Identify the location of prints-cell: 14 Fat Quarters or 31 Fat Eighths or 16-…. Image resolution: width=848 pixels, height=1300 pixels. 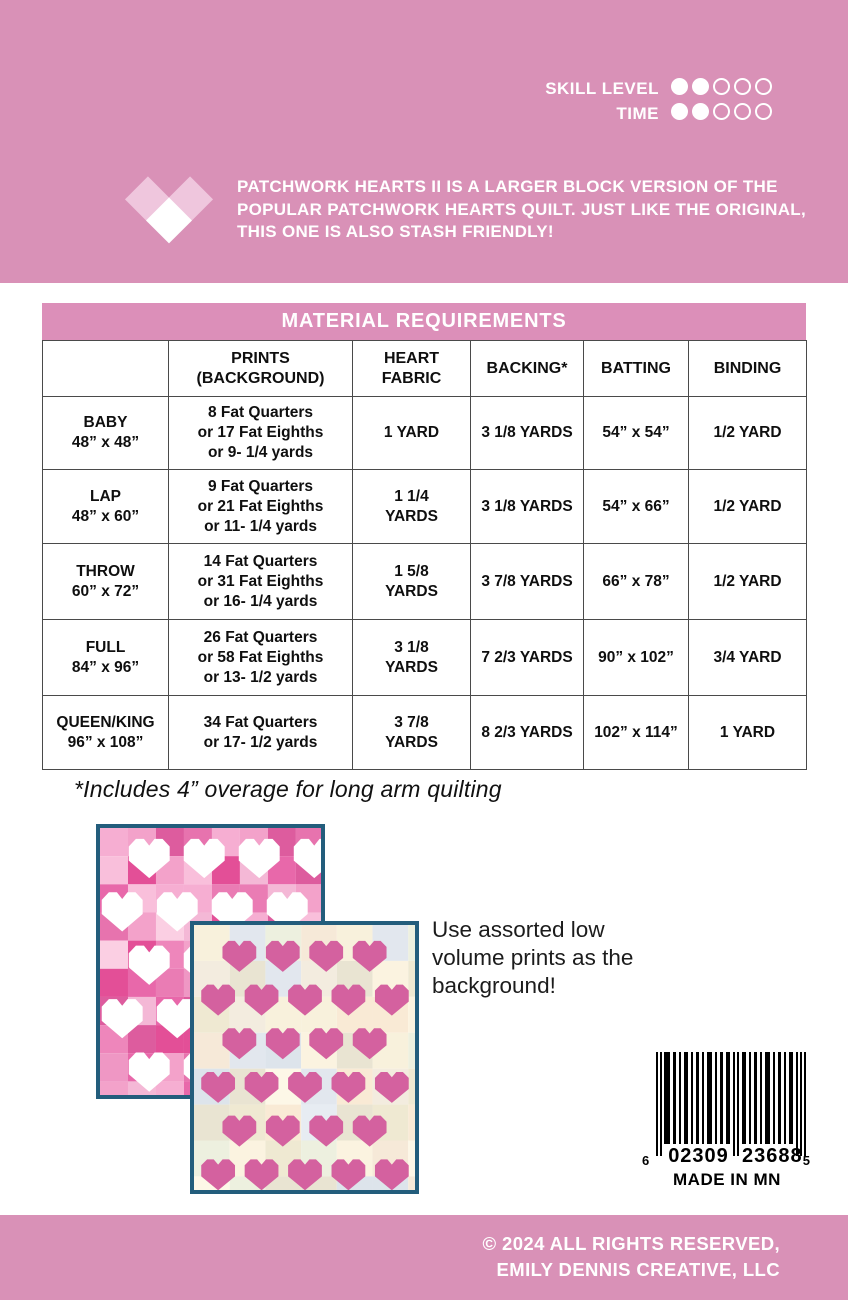
(260, 581).